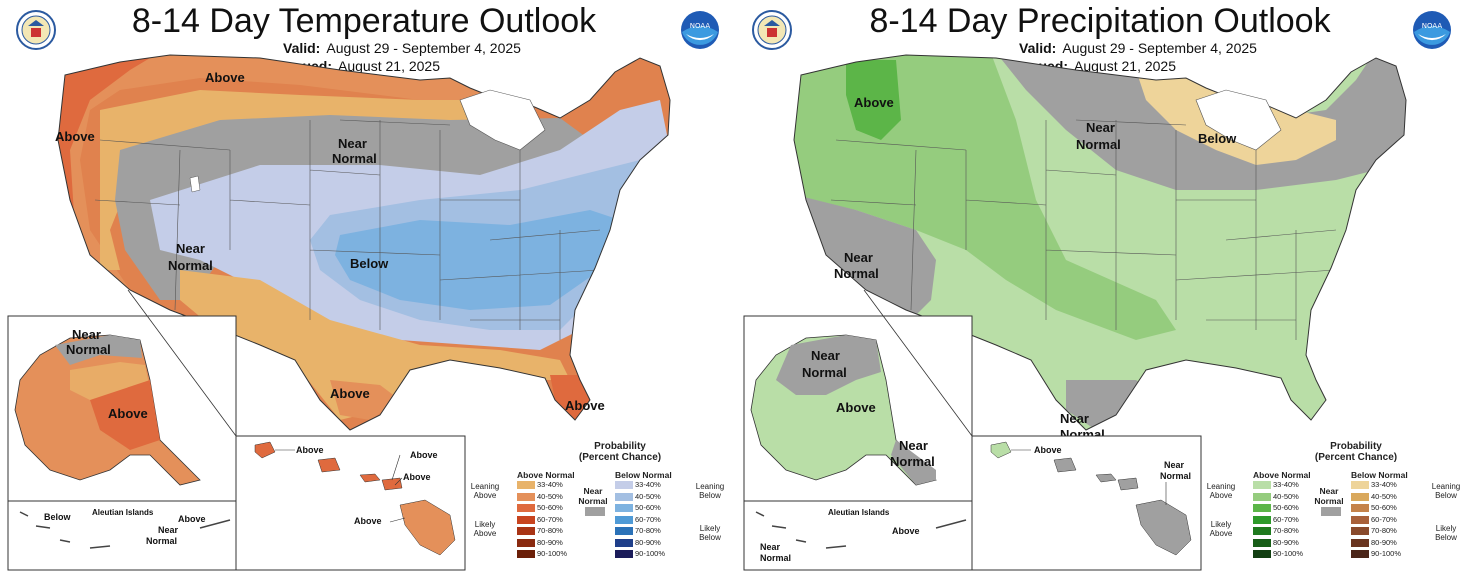 This screenshot has height=571, width=1464. I want to click on legend-above-range: 40-50%, so click(550, 496).